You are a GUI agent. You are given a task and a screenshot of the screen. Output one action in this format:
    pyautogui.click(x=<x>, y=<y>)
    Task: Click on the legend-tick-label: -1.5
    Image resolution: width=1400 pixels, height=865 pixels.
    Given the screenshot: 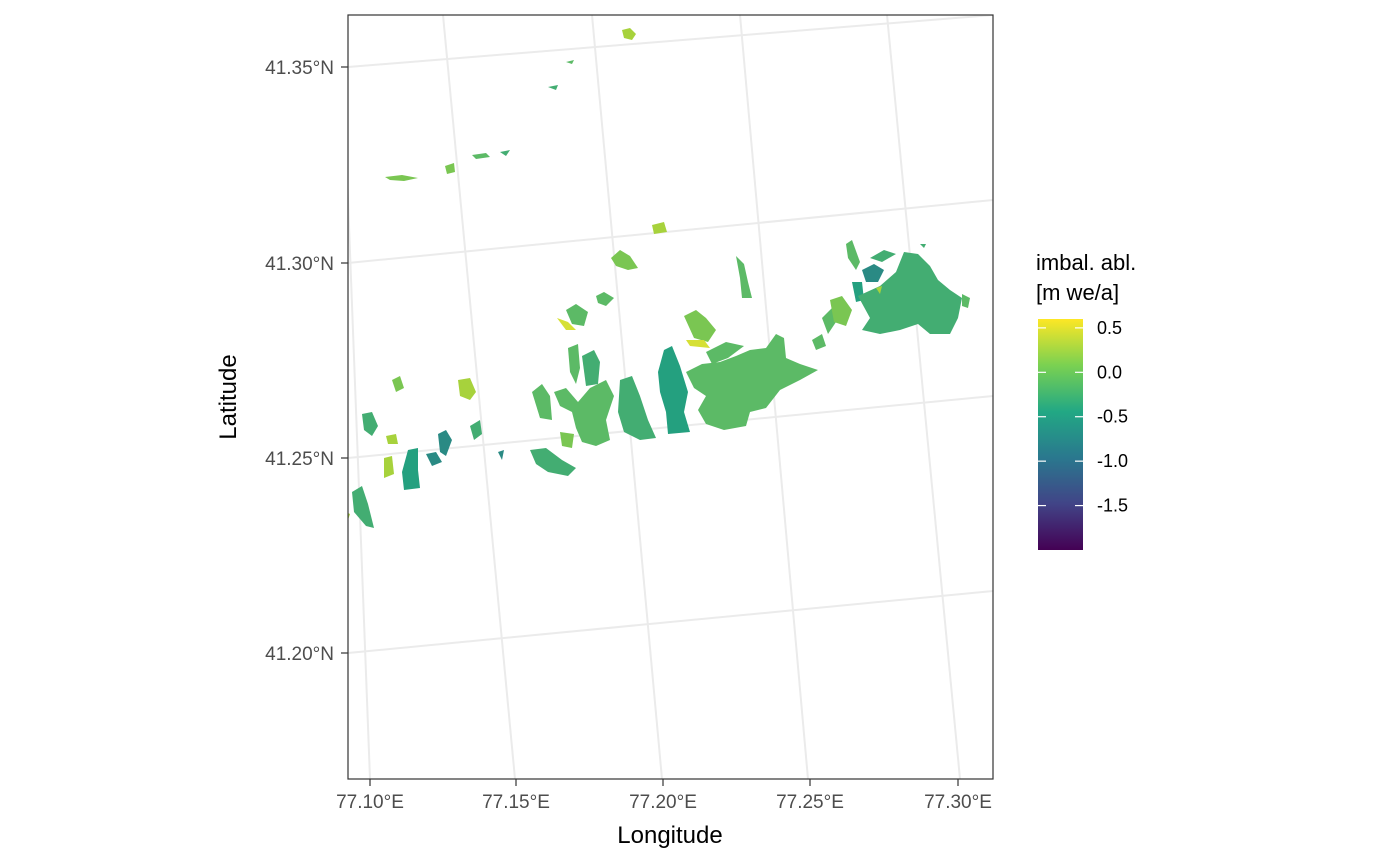 What is the action you would take?
    pyautogui.click(x=1112, y=506)
    